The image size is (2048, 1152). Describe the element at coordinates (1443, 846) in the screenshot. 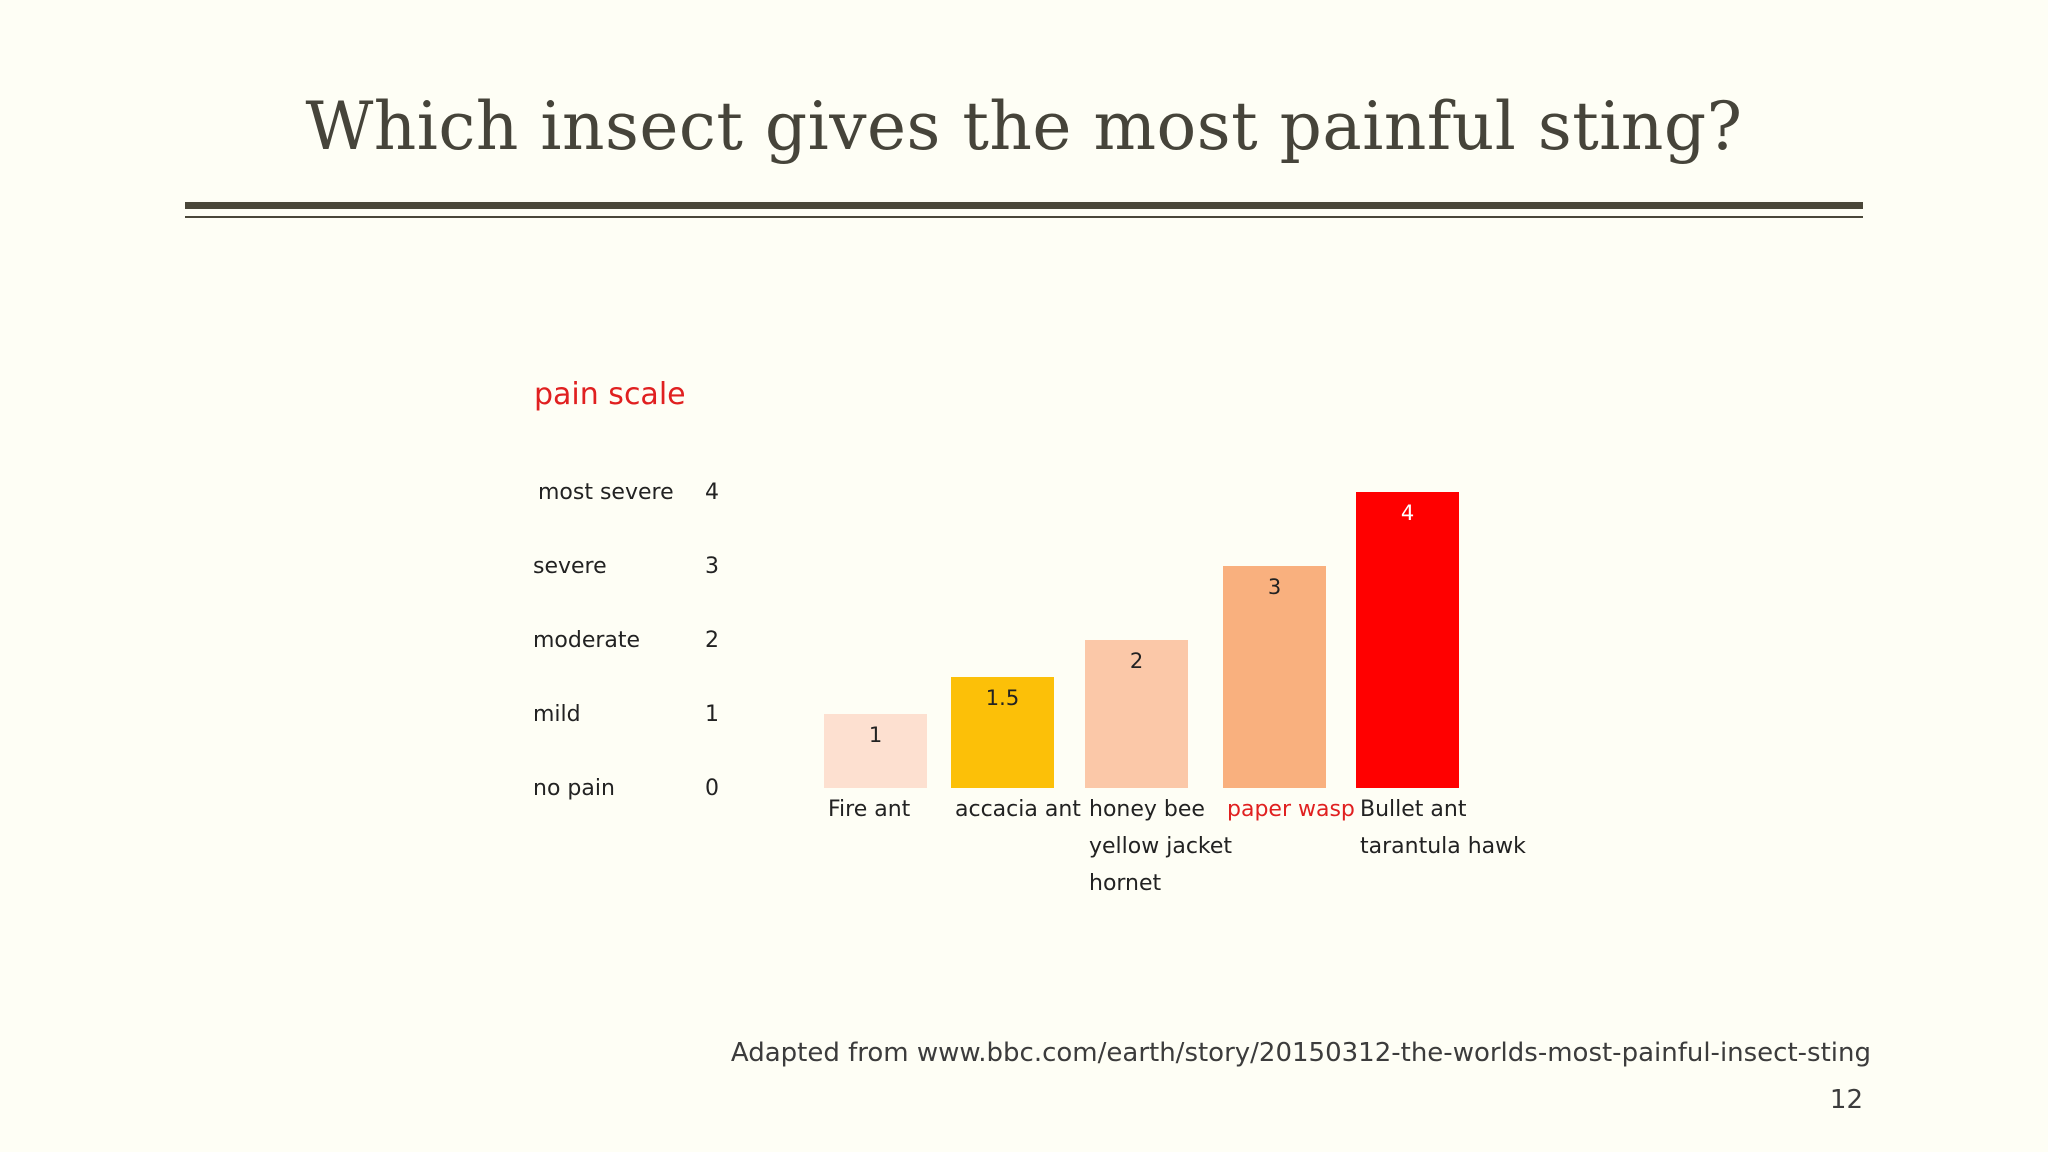

I see `category-label-4-1: tarantula hawk` at that location.